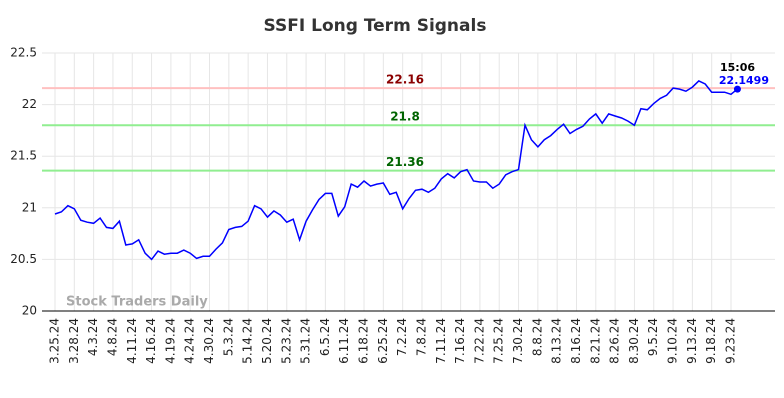 The image size is (784, 398). Describe the element at coordinates (29, 311) in the screenshot. I see `y-tick-label: 20` at that location.